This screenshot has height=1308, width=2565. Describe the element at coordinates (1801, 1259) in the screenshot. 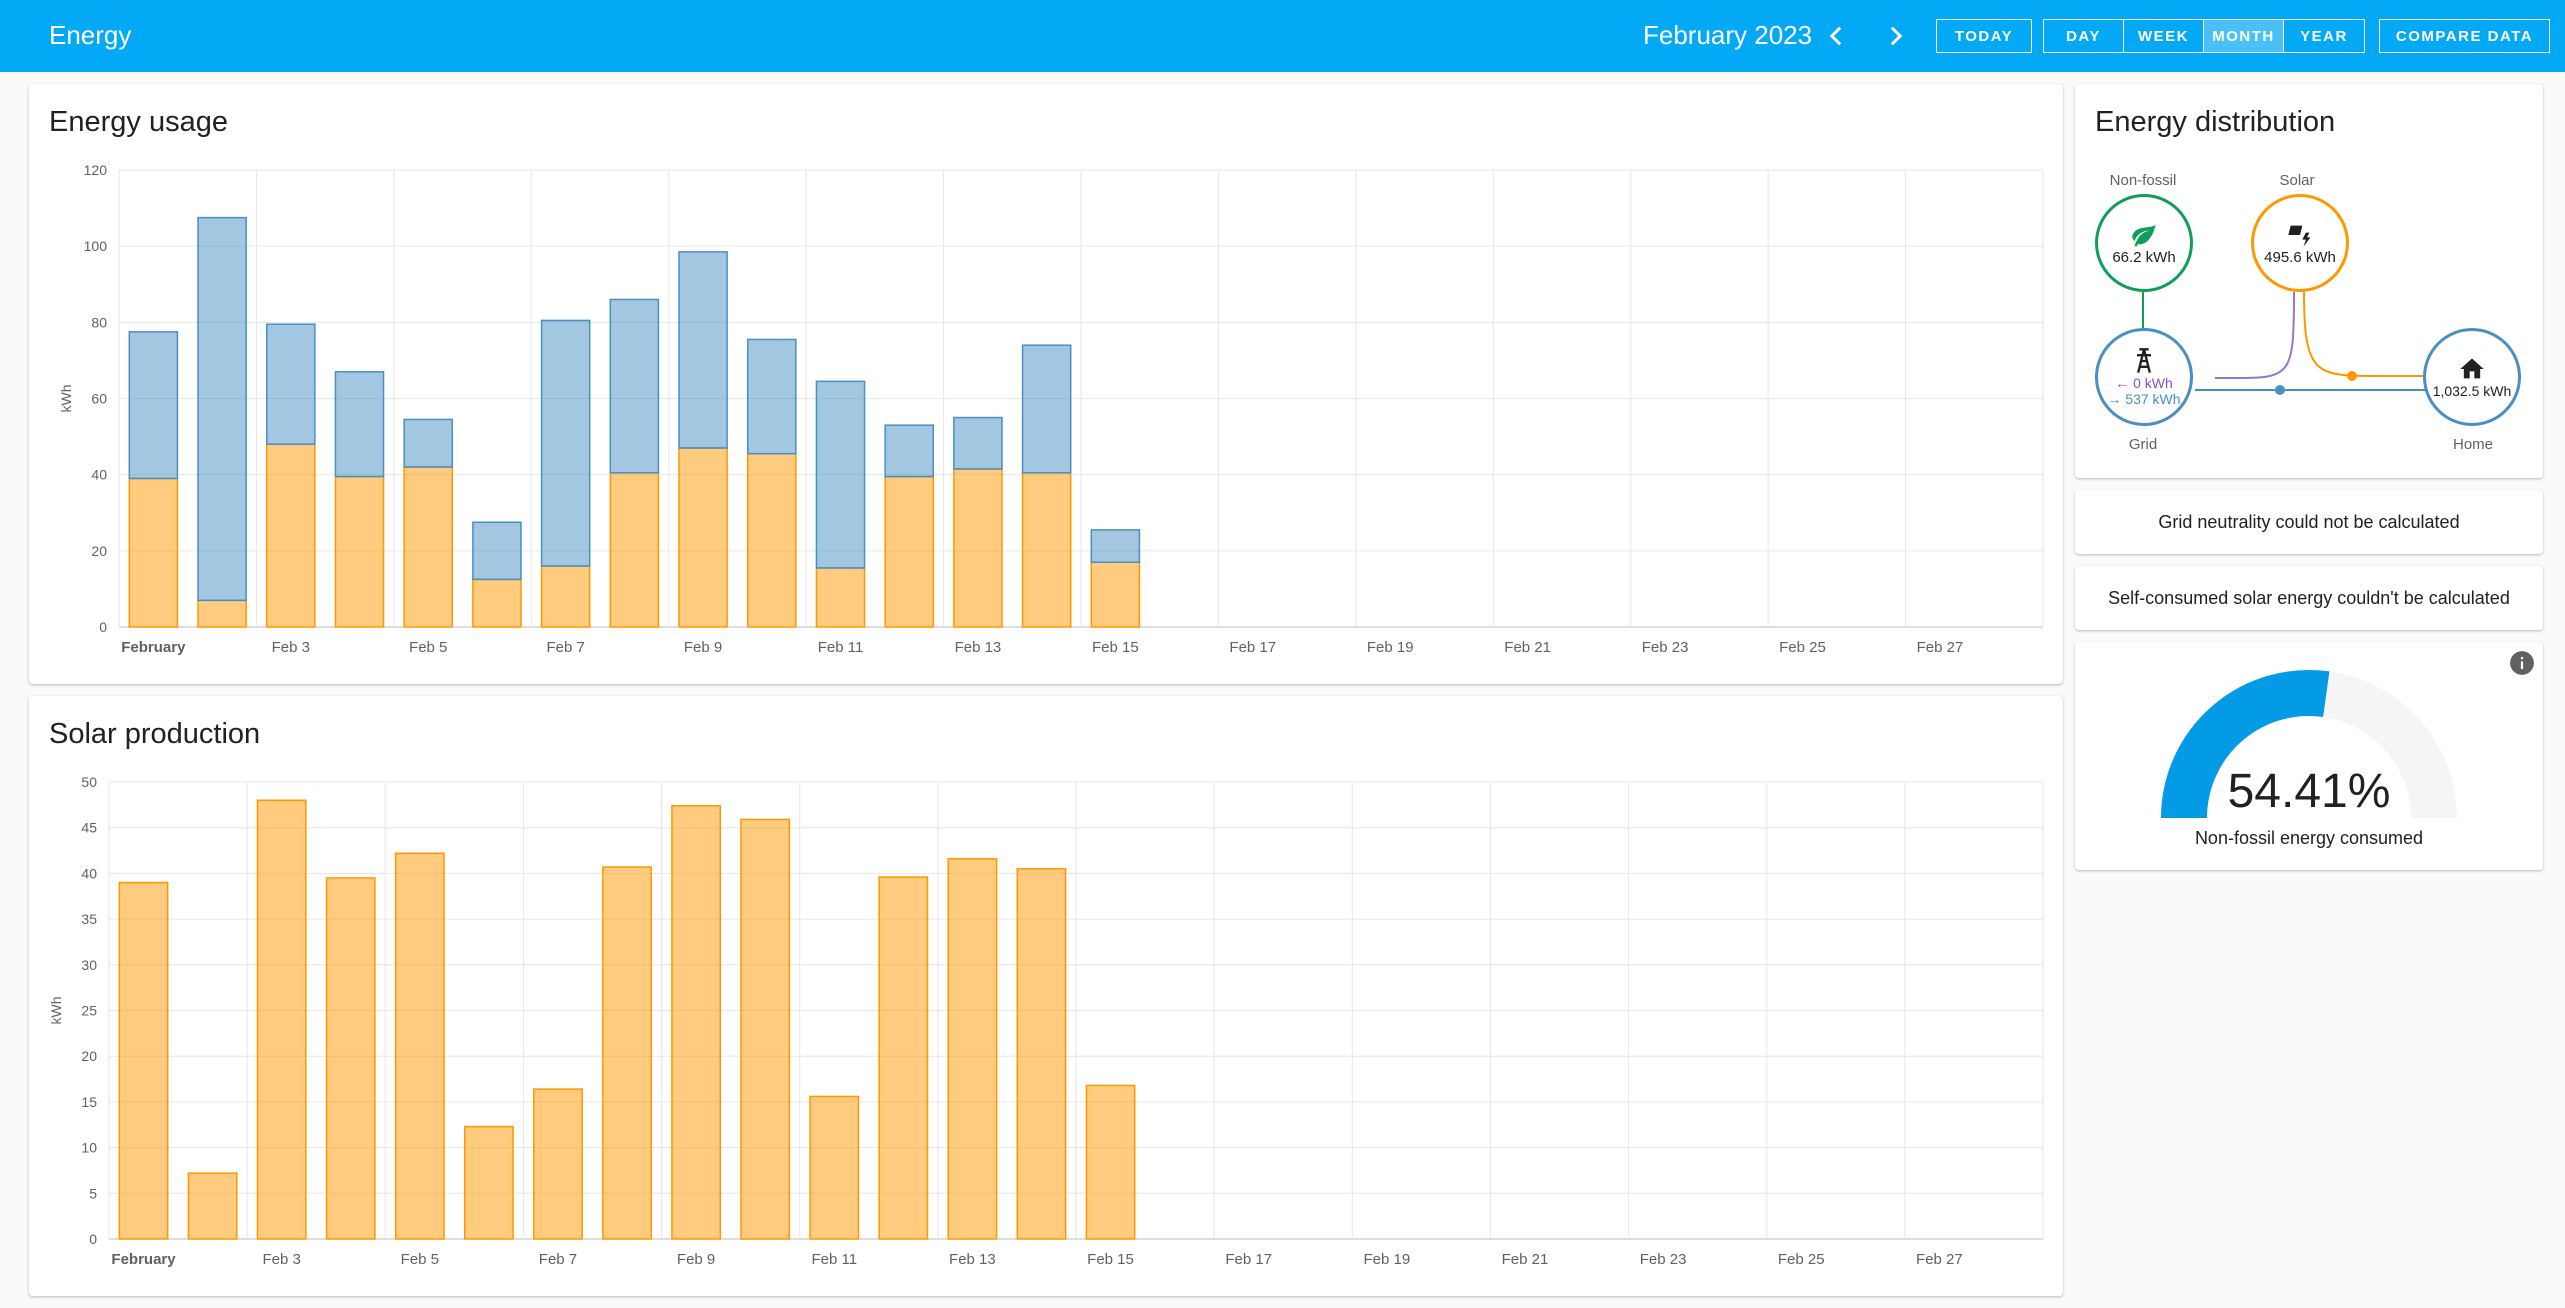

I see `x-tick-label: Feb 25` at that location.